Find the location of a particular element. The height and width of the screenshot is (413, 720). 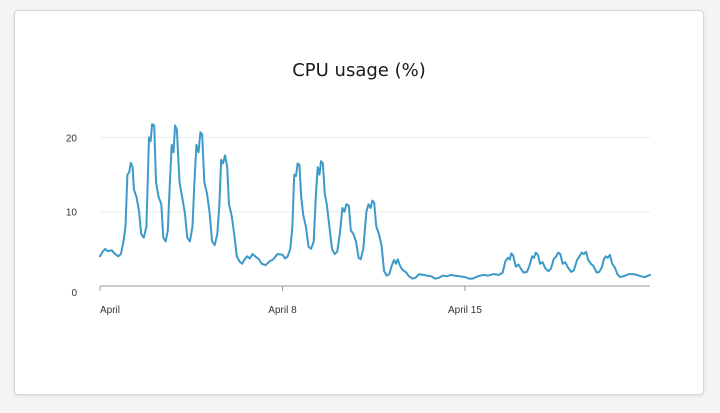

x-tick-label-1: April 8 is located at coordinates (282, 310).